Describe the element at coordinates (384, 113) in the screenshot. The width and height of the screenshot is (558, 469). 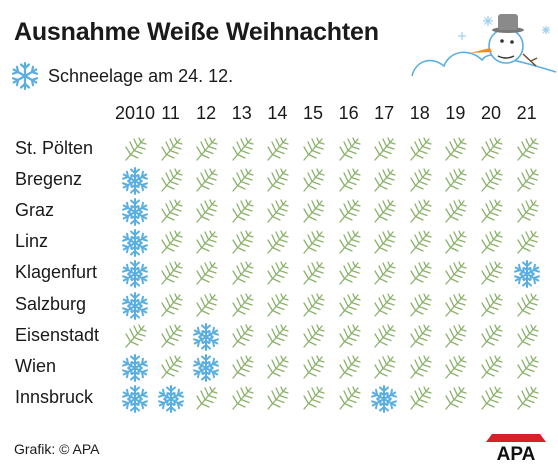
I see `year-label: 17` at that location.